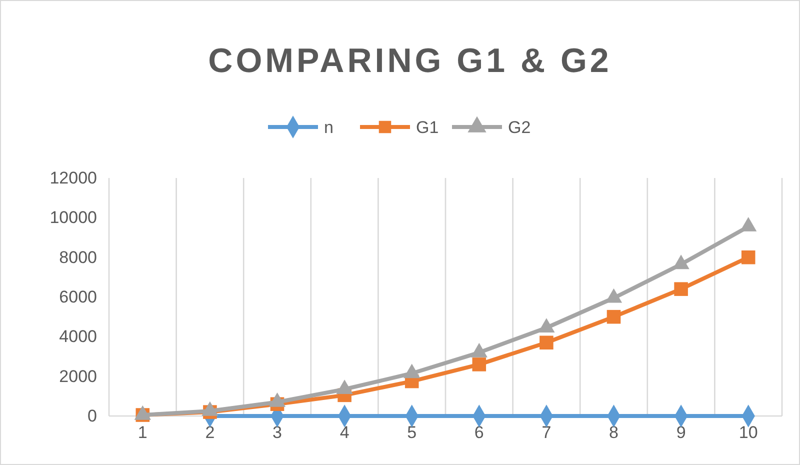  I want to click on x-tick-label: 7, so click(547, 432).